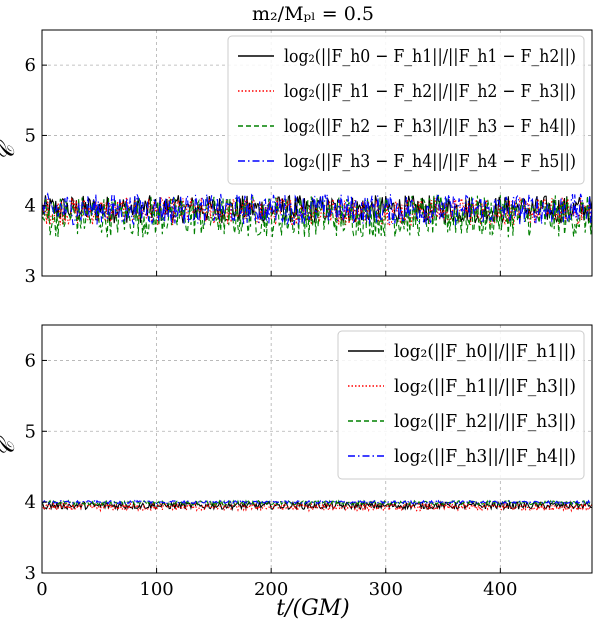 This screenshot has height=628, width=598. Describe the element at coordinates (485, 456) in the screenshot. I see `legend-label-4: log₂(||F_h3||/||F_h4||)` at that location.